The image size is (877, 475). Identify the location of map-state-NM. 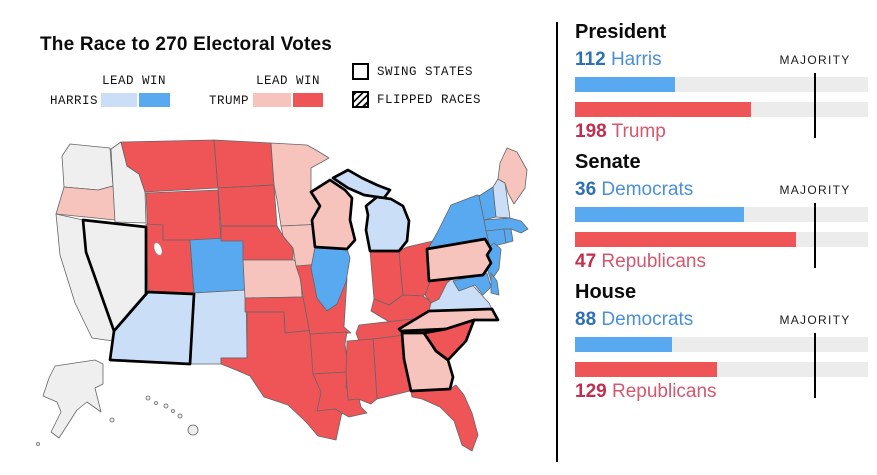
(218, 327).